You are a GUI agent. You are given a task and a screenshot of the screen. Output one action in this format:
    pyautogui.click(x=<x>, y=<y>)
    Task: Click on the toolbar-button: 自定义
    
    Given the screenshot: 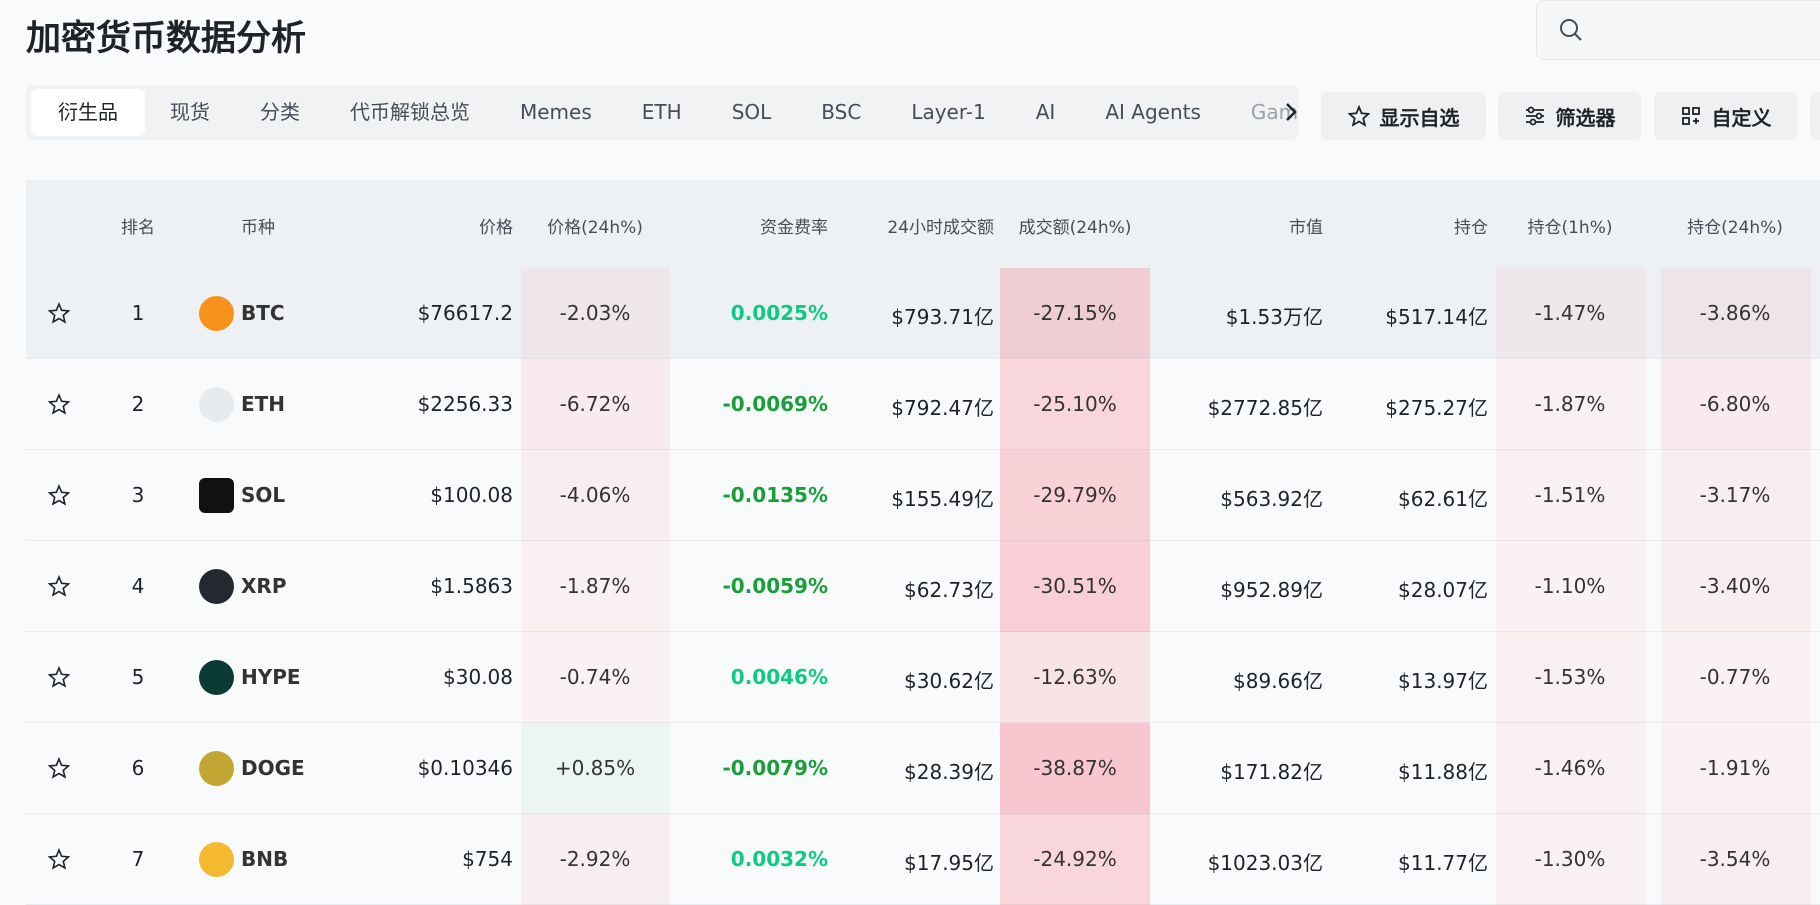 What is the action you would take?
    pyautogui.click(x=1725, y=116)
    